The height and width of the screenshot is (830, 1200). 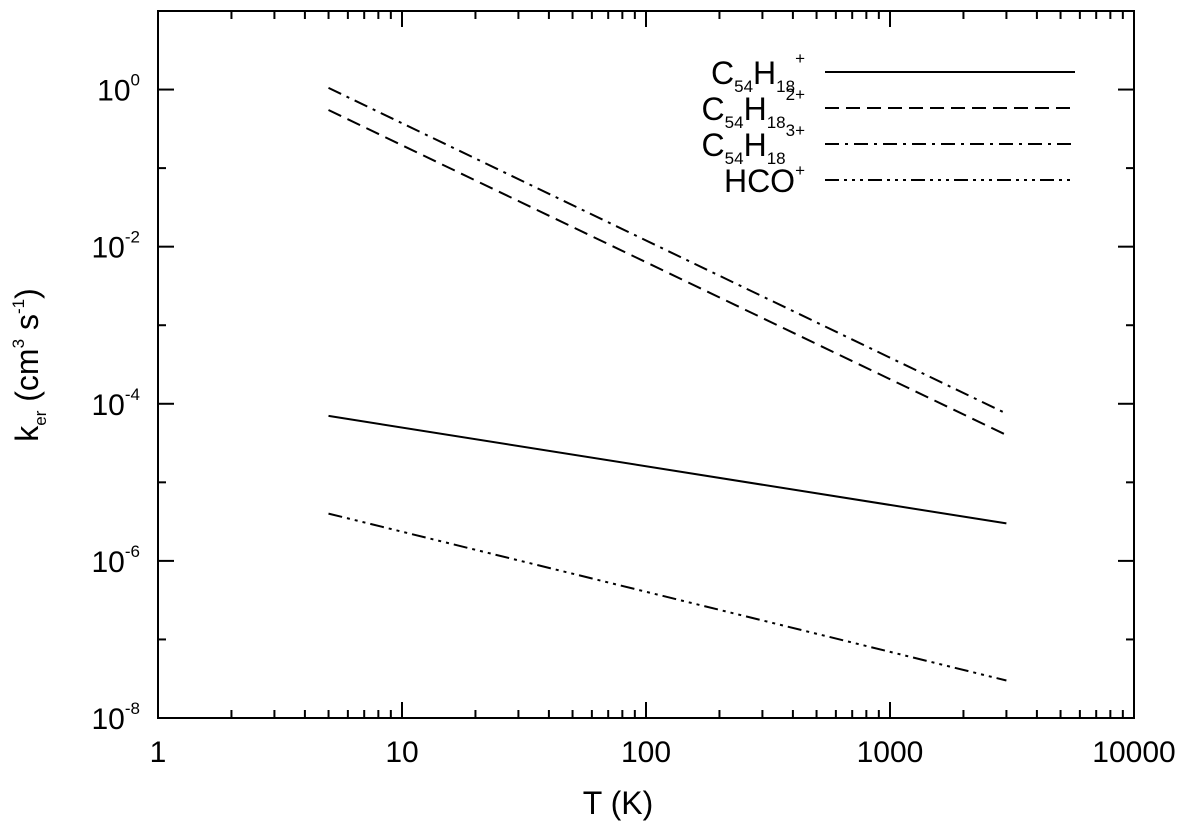 I want to click on y-tick-label: 10⁰, so click(x=118, y=89).